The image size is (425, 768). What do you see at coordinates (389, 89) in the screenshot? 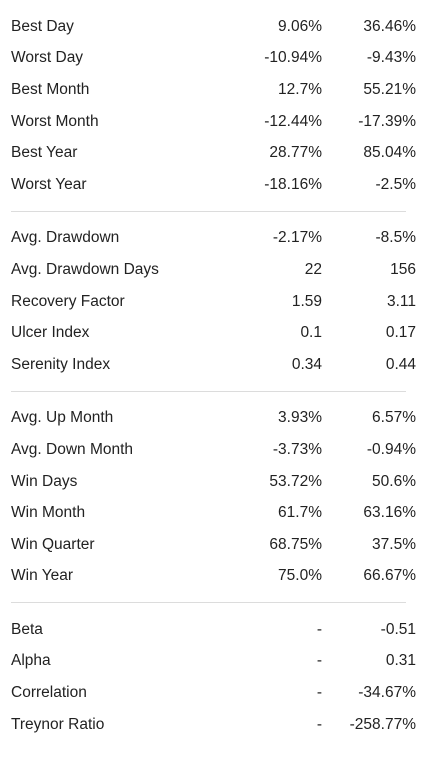
I see `metric-value-benchmark: 55.21%` at bounding box center [389, 89].